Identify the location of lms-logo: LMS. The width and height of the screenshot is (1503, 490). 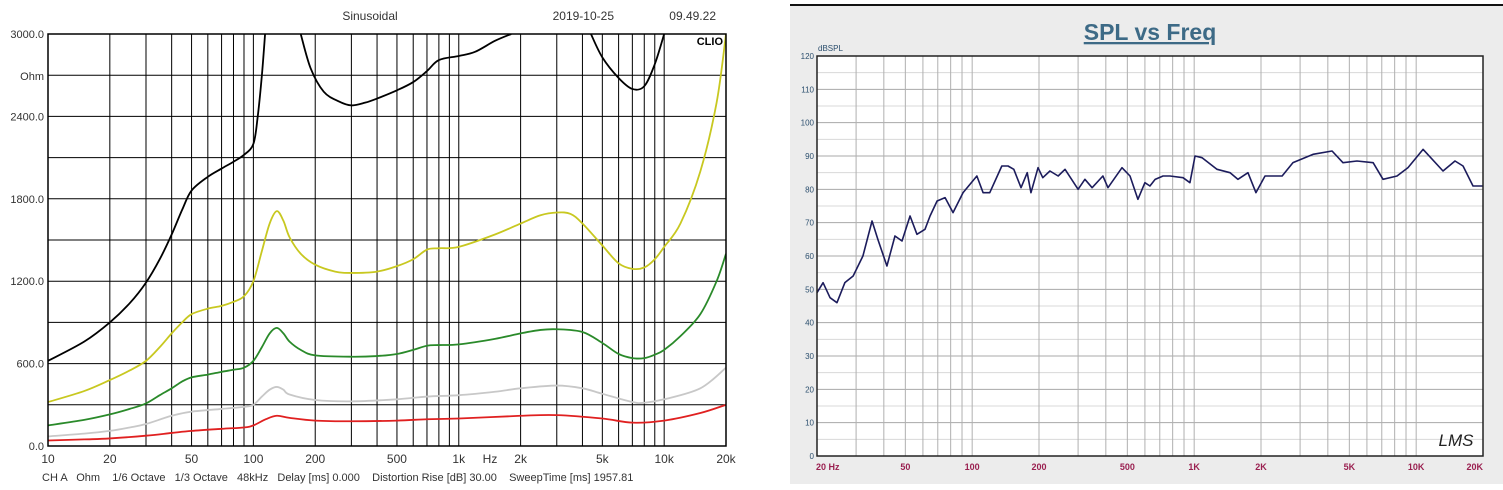
(1457, 440).